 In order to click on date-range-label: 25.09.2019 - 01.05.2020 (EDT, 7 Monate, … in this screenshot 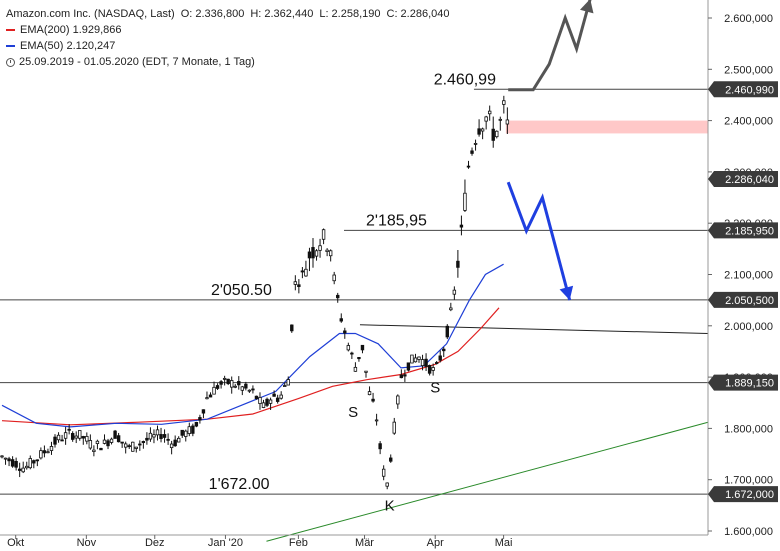, I will do `click(137, 62)`.